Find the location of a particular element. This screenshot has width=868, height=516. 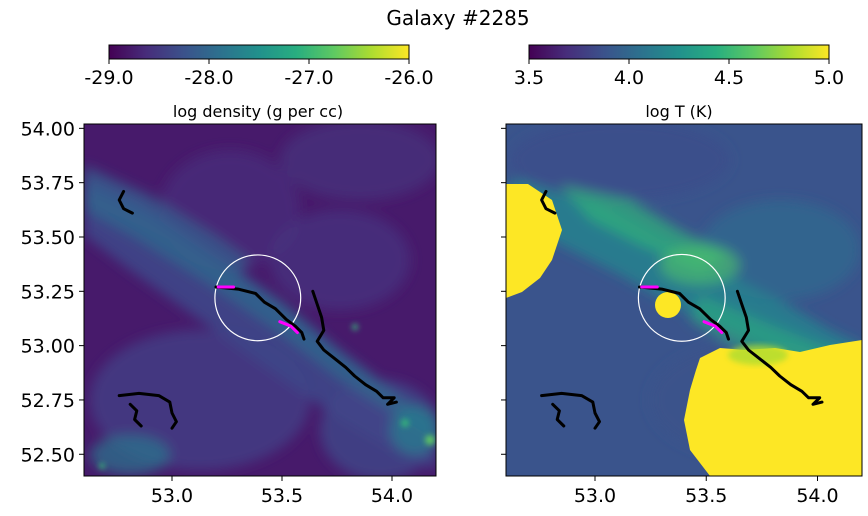

temperature-x-tick-label: 53.5 is located at coordinates (706, 496).